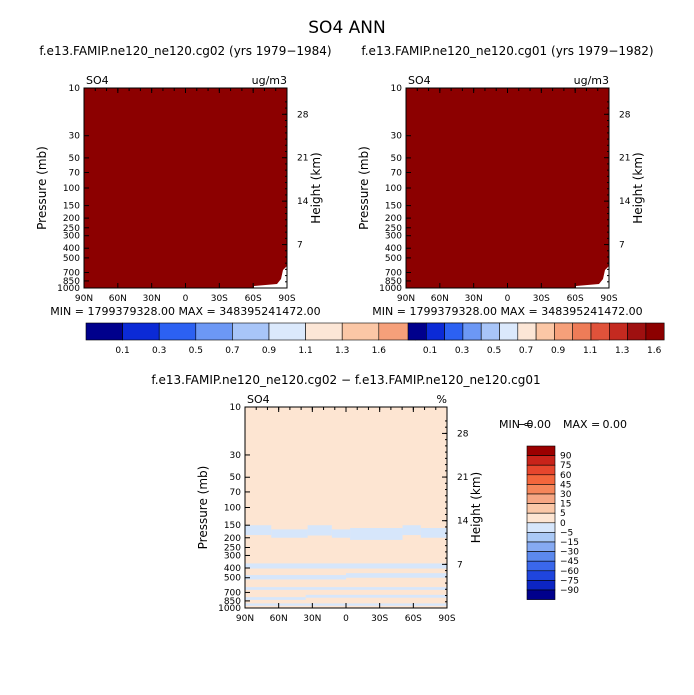 The height and width of the screenshot is (695, 694). What do you see at coordinates (430, 351) in the screenshot?
I see `colorbar-right-label: 0.1` at bounding box center [430, 351].